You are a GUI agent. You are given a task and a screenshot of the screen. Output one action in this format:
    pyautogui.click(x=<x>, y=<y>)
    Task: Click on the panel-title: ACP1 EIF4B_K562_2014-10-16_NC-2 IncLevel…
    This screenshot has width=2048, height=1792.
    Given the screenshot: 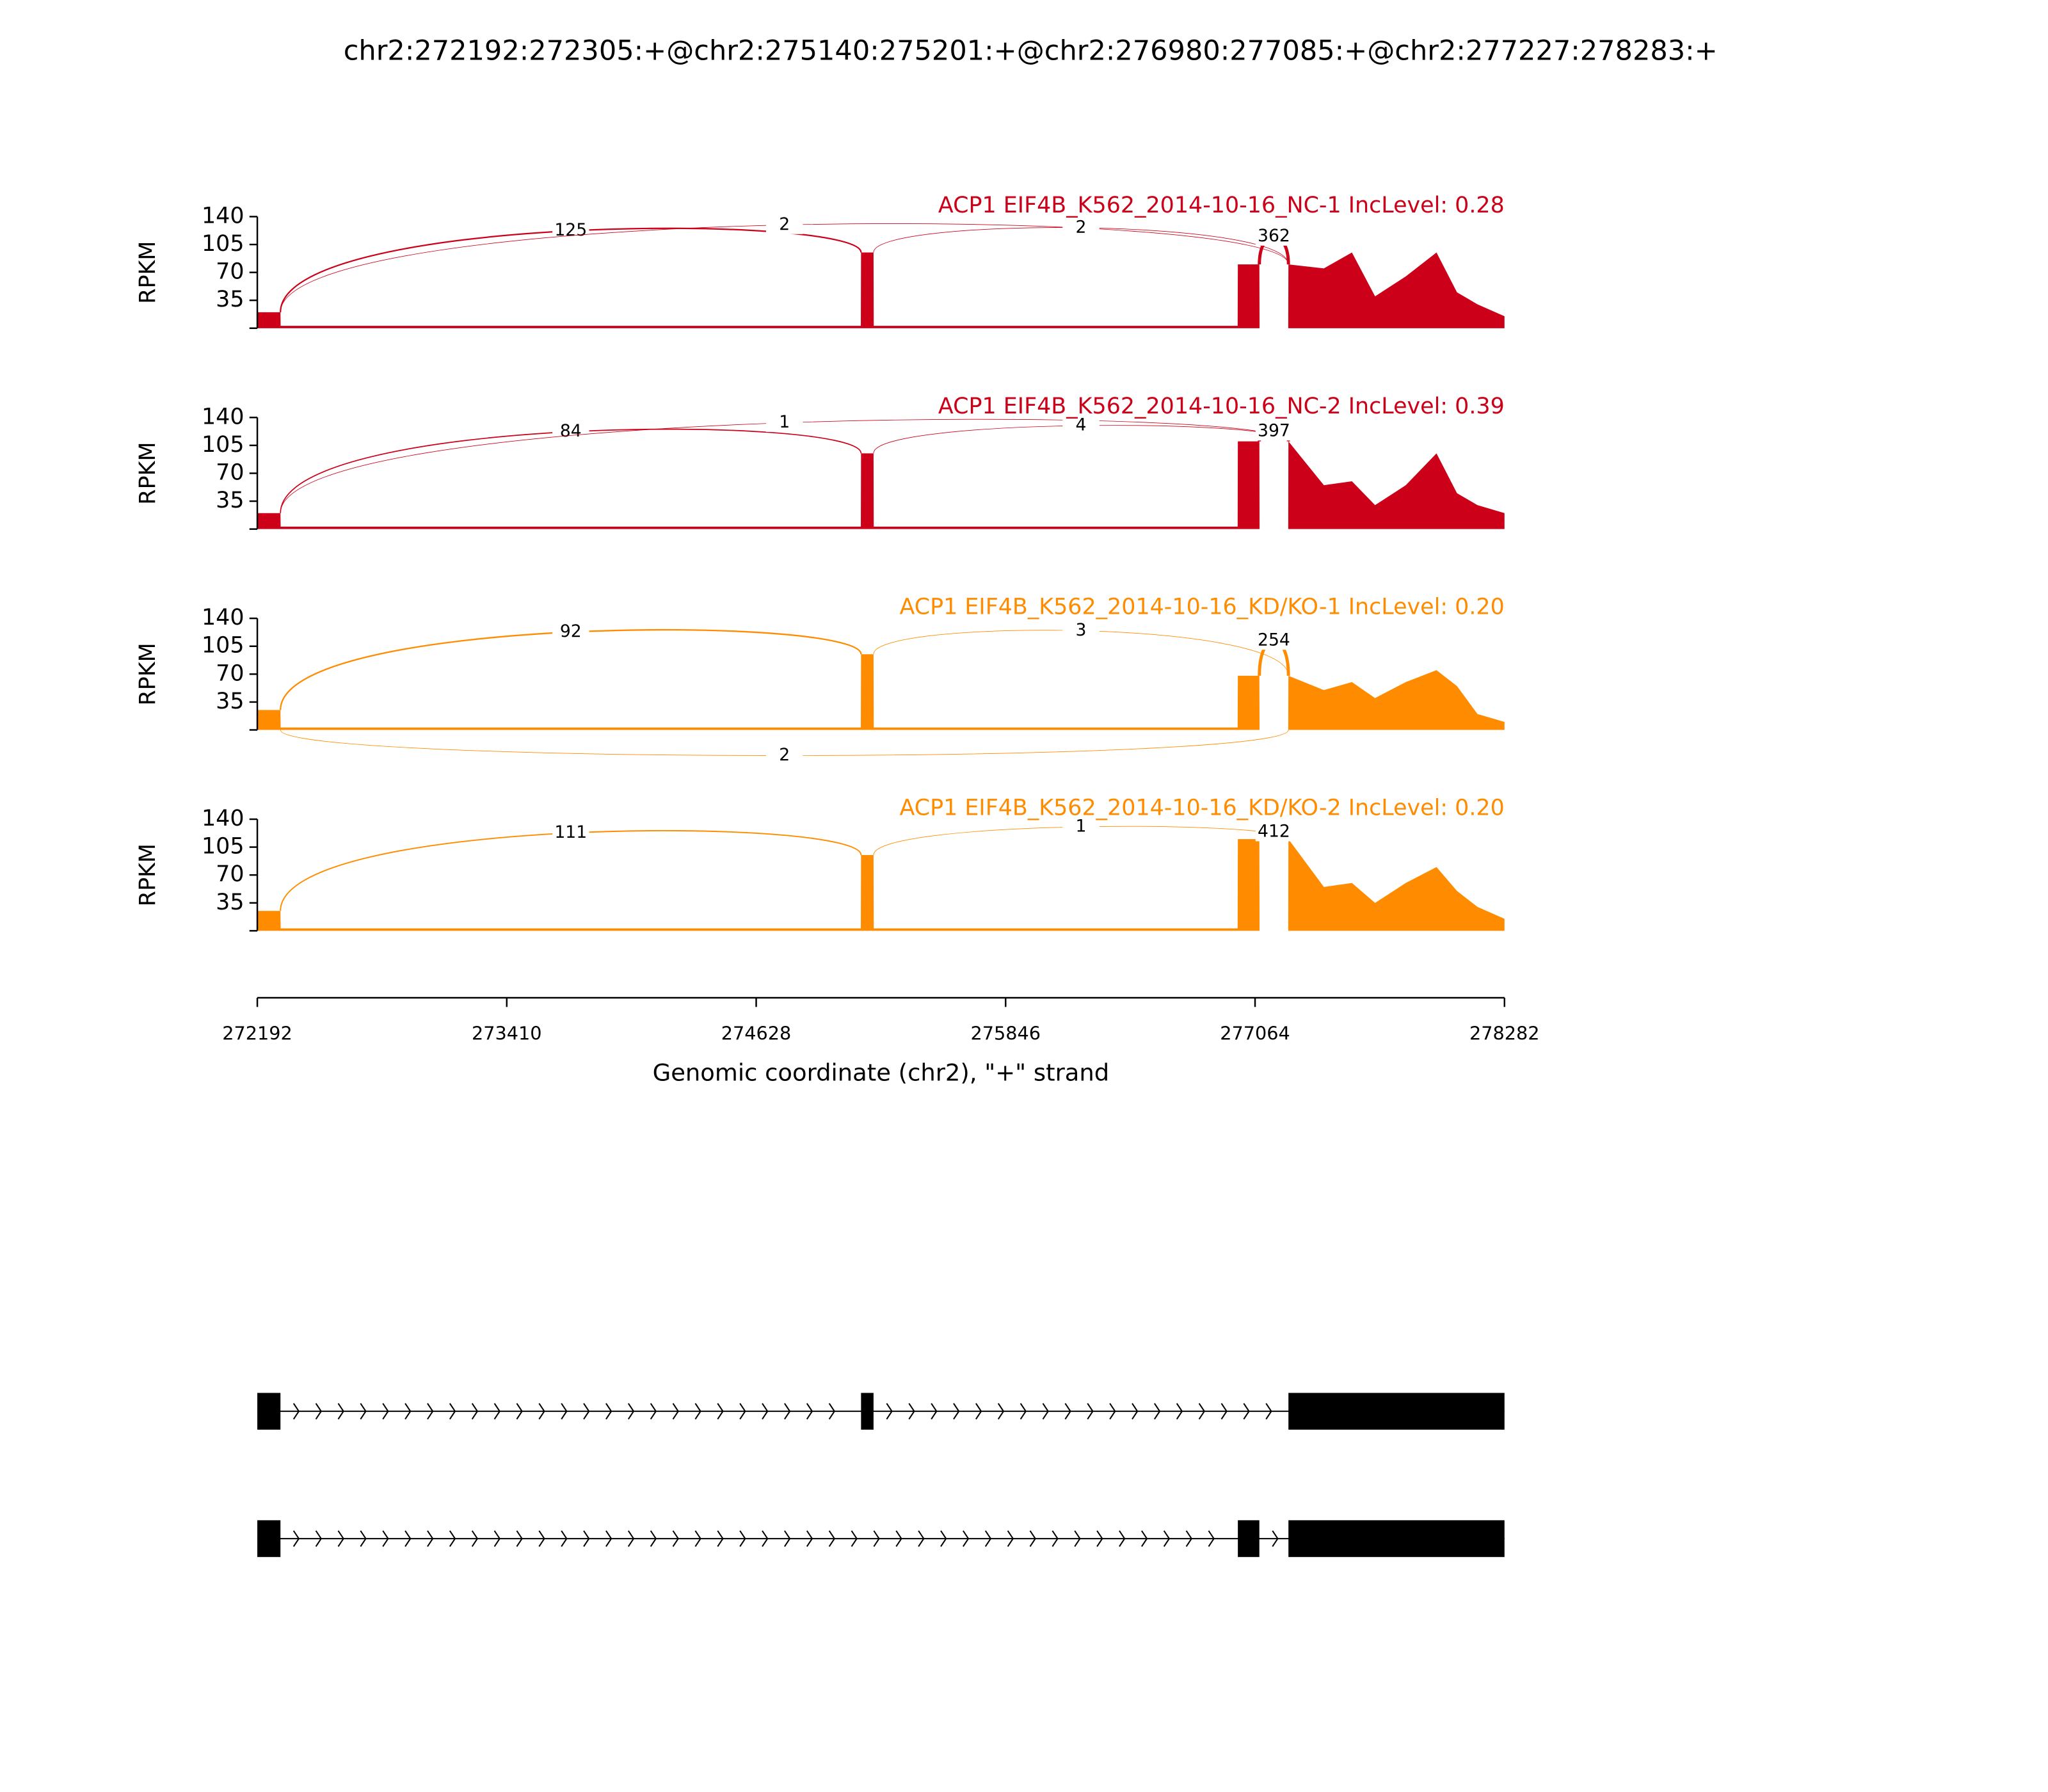 What is the action you would take?
    pyautogui.click(x=1221, y=406)
    